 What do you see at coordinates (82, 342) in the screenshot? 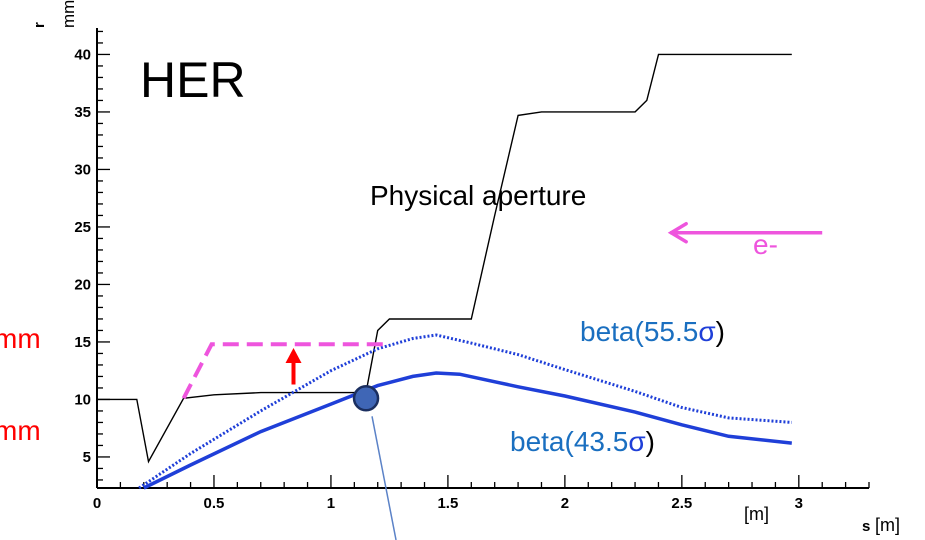
I see `y-tick-label: 15` at bounding box center [82, 342].